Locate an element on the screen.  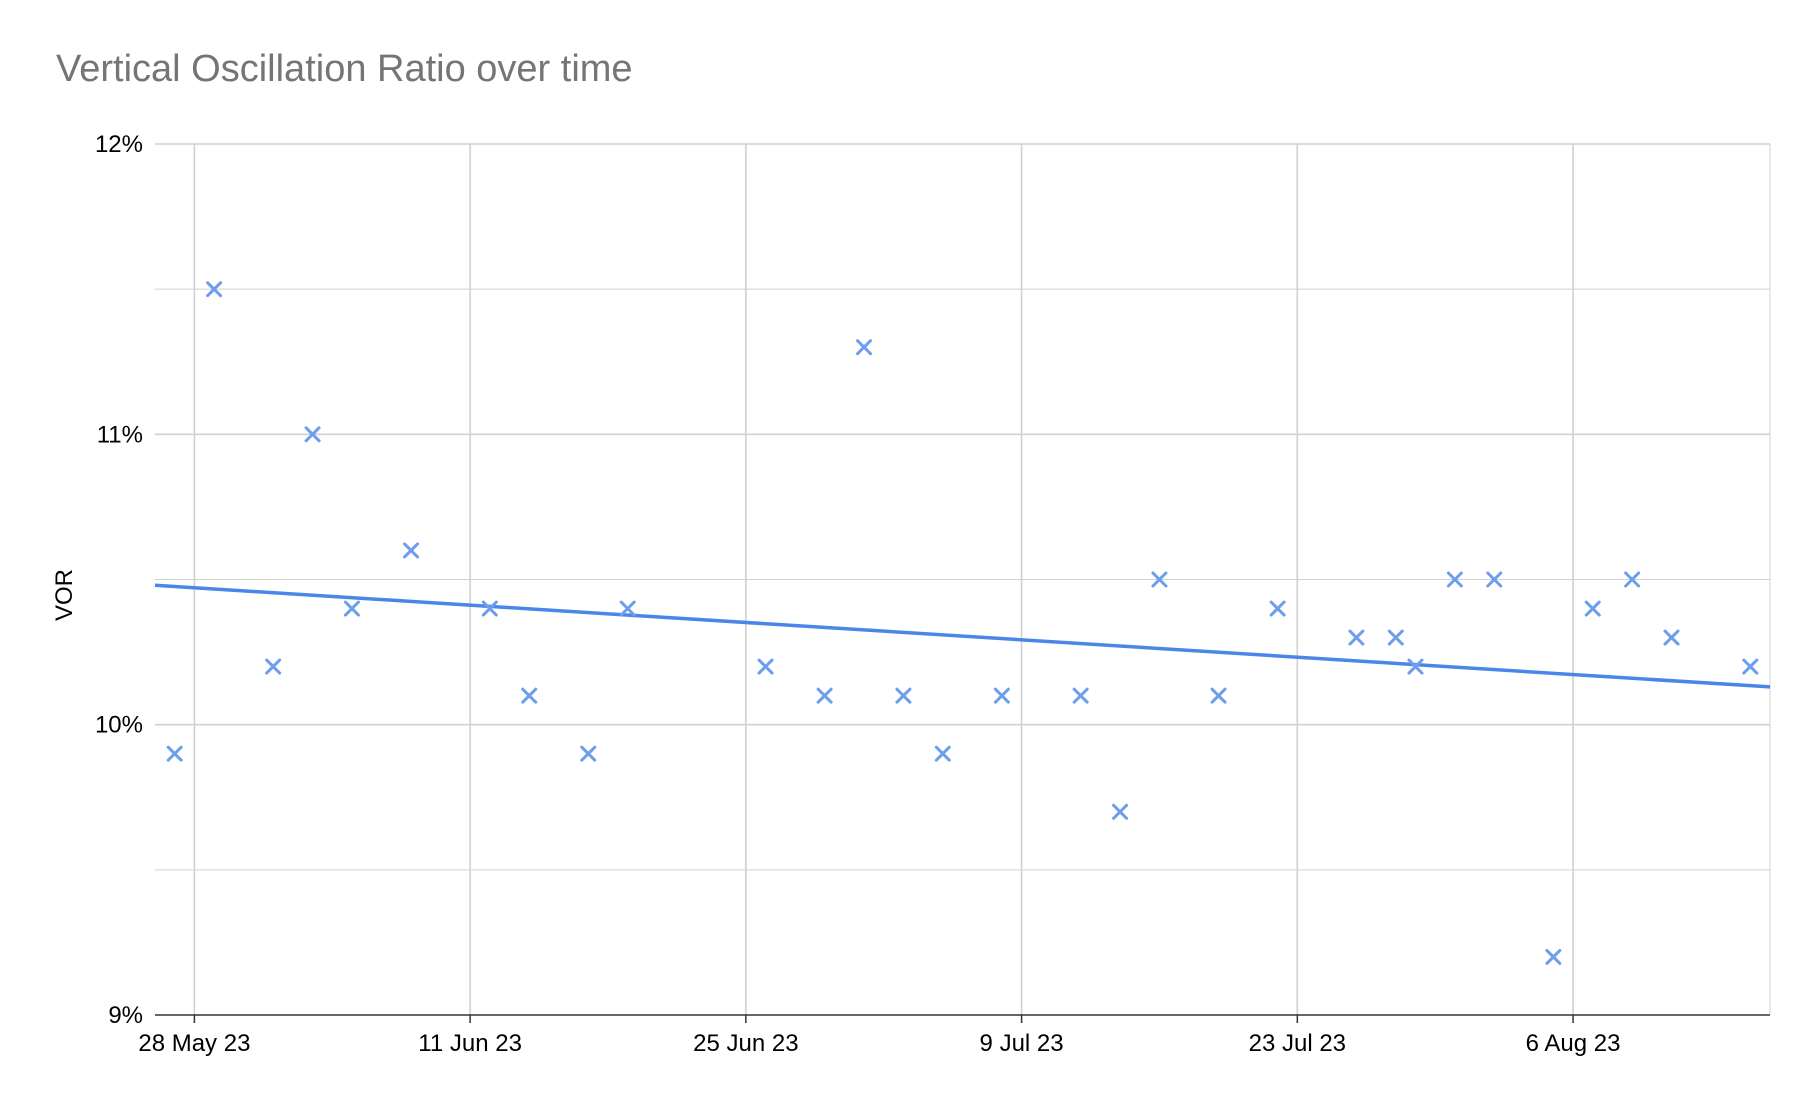
trendline-layer is located at coordinates (962, 636).